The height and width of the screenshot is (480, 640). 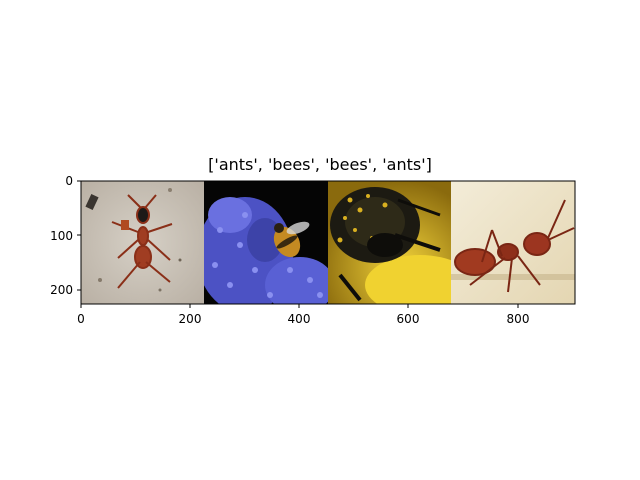 What do you see at coordinates (408, 319) in the screenshot?
I see `x-tick-label: 600` at bounding box center [408, 319].